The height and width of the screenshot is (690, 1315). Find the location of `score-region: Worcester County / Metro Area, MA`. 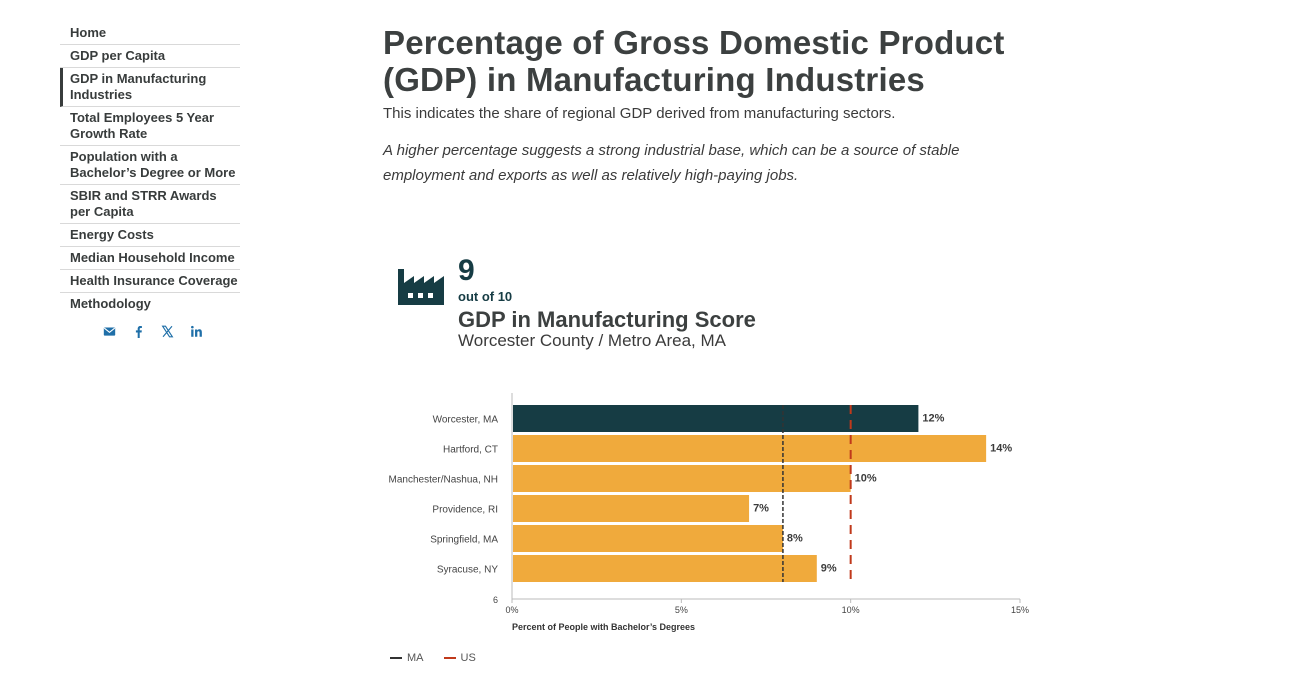

score-region: Worcester County / Metro Area, MA is located at coordinates (592, 340).